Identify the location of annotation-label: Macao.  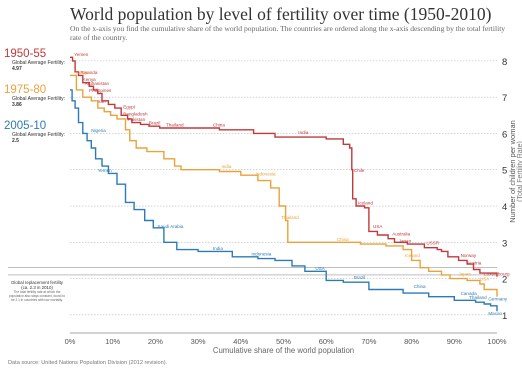
(495, 313).